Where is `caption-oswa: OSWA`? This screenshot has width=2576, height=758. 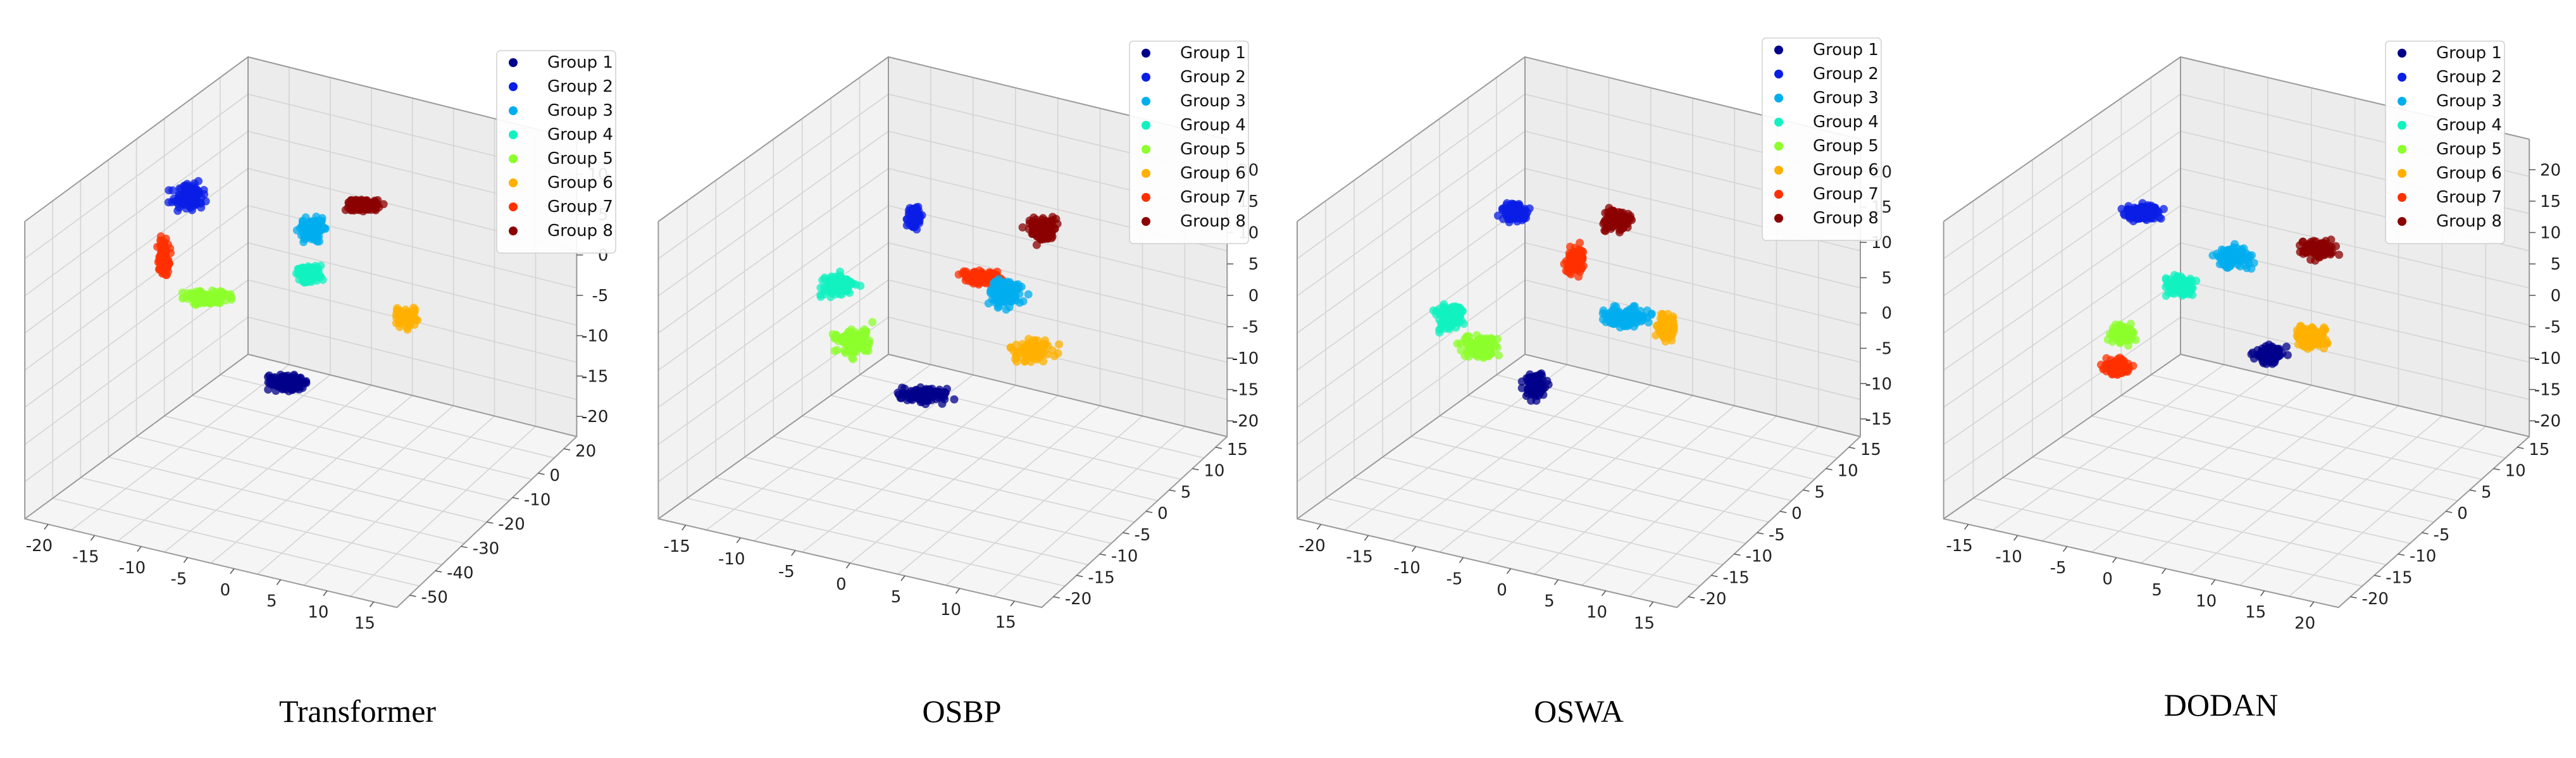 caption-oswa: OSWA is located at coordinates (1579, 711).